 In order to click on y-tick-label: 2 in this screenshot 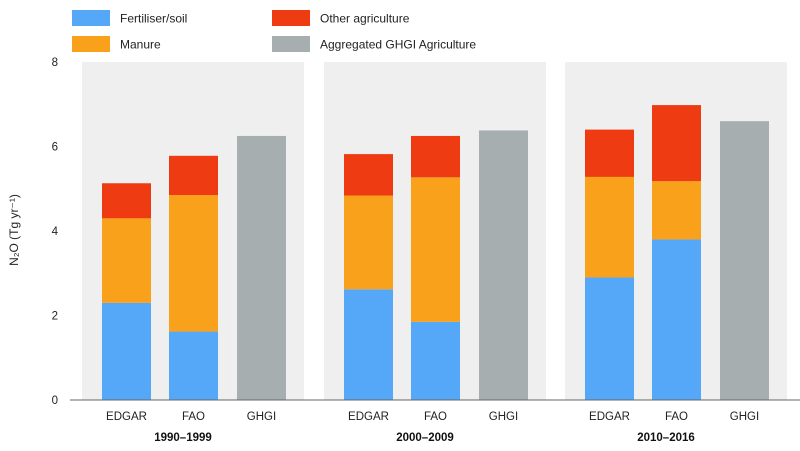, I will do `click(55, 317)`.